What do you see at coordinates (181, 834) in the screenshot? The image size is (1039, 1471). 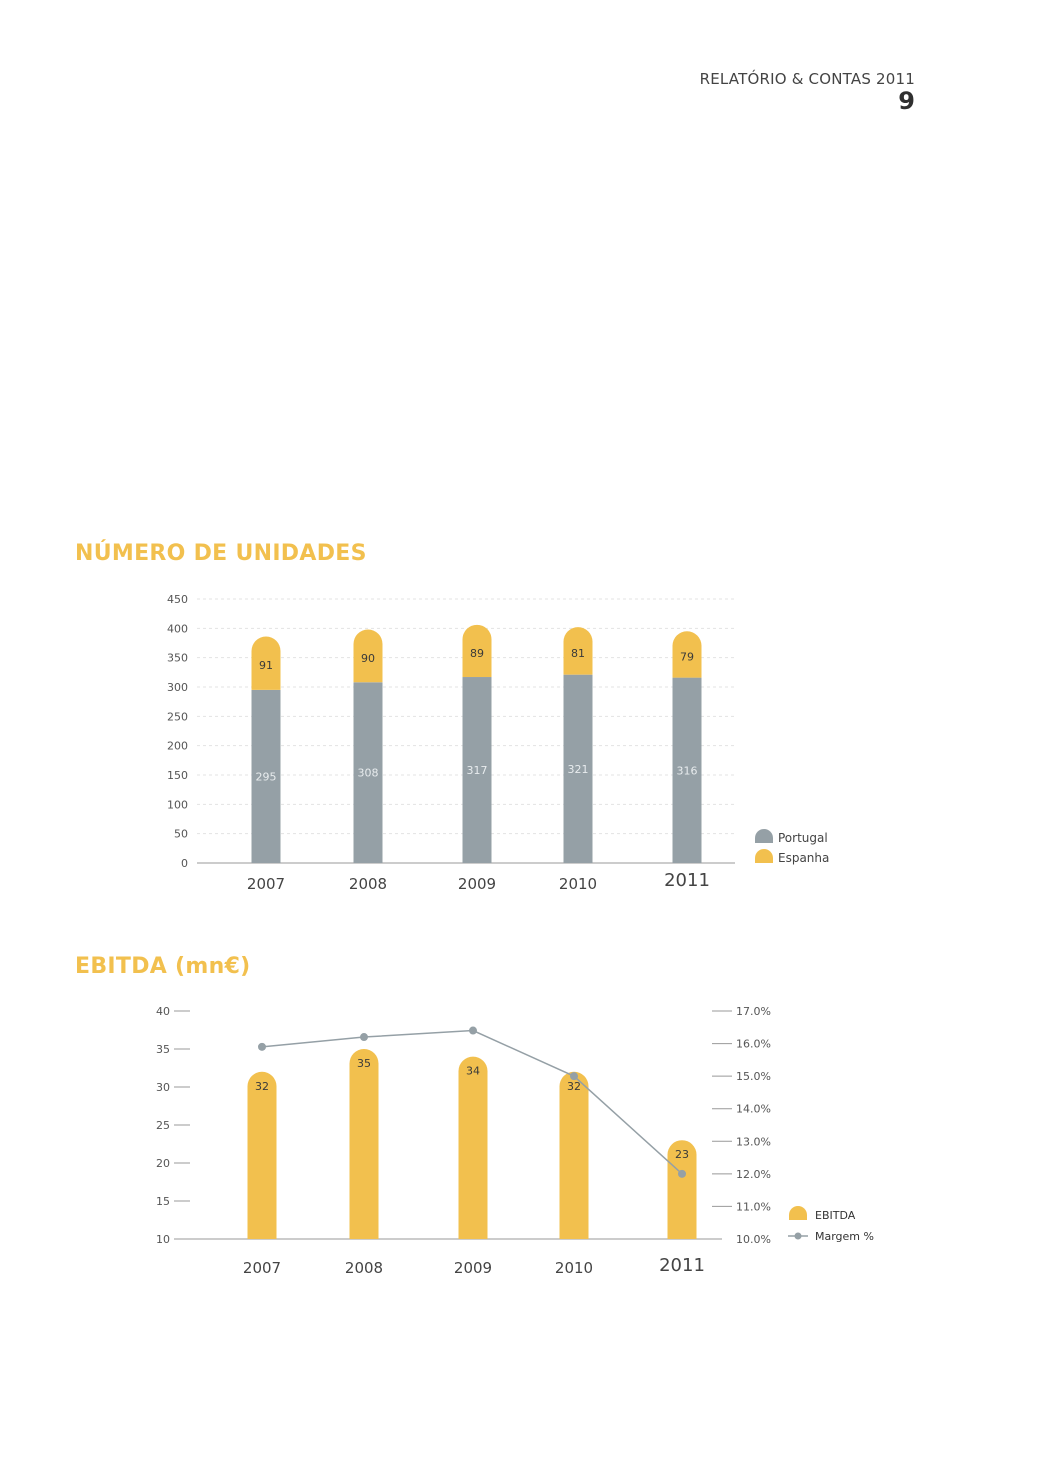 I see `y-tick-label: 50` at bounding box center [181, 834].